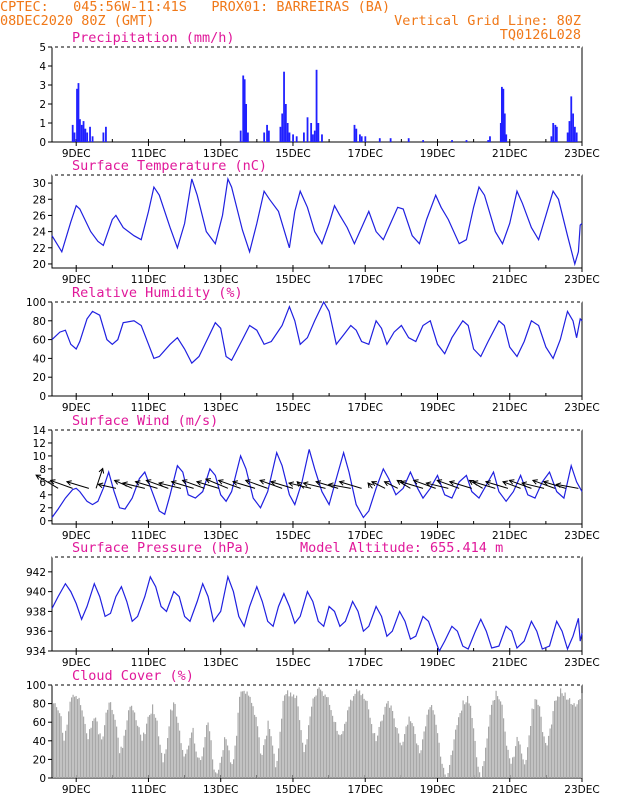 The height and width of the screenshot is (800, 618). I want to click on x-tick-label: 15DEC, so click(292, 408).